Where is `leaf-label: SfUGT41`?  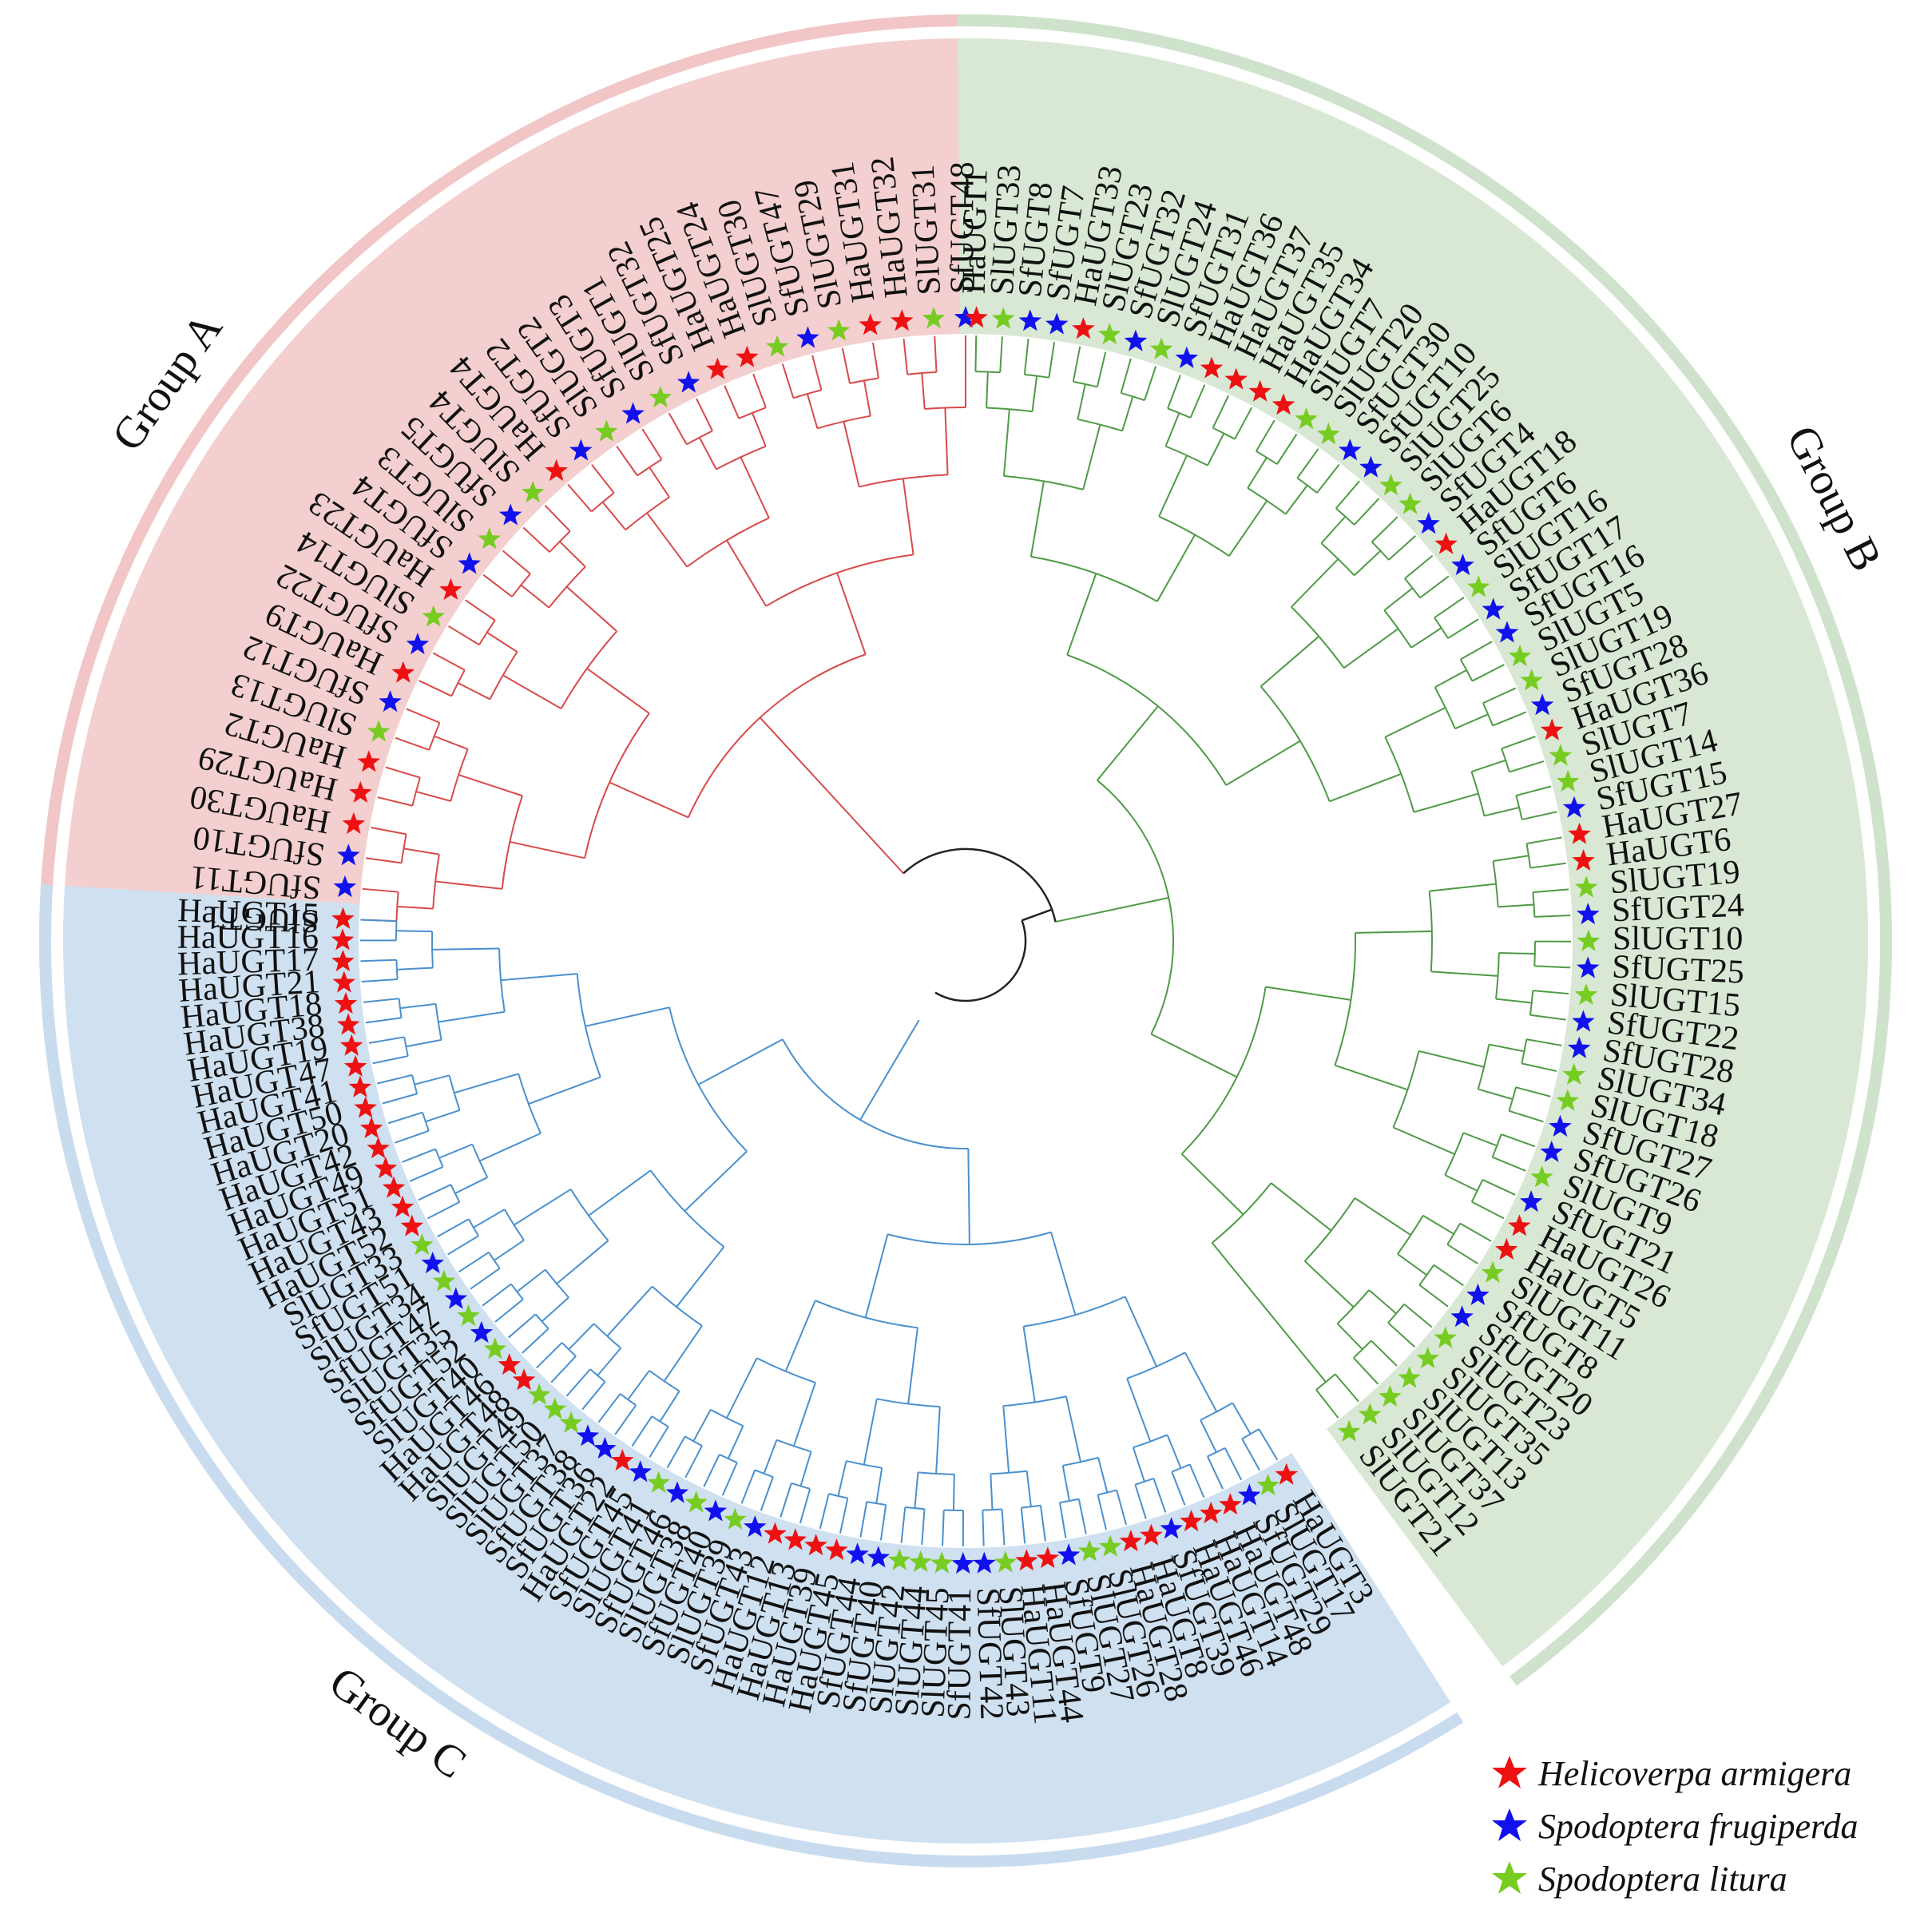
leaf-label: SfUGT41 is located at coordinates (961, 1655).